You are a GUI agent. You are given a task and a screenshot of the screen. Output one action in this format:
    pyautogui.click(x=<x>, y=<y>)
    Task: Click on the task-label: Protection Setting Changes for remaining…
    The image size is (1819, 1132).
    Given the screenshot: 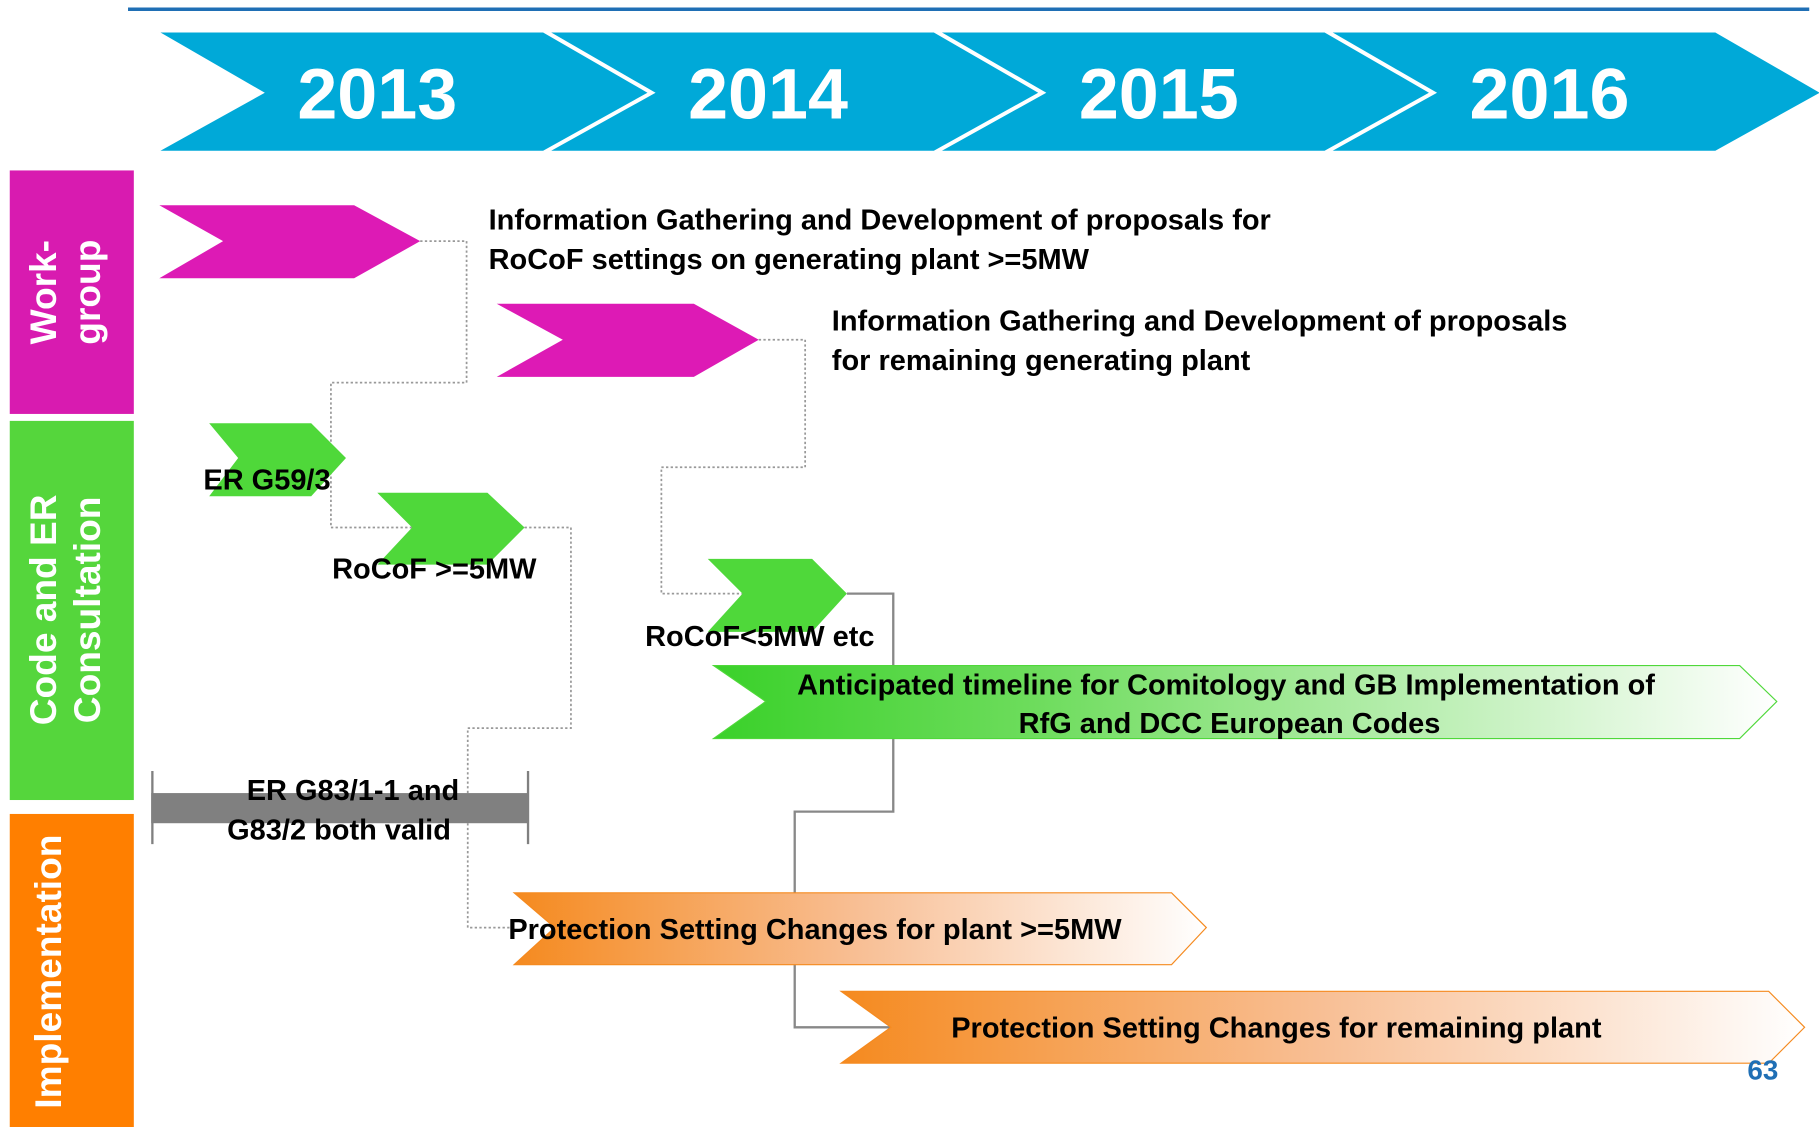 What is the action you would take?
    pyautogui.click(x=1276, y=1029)
    